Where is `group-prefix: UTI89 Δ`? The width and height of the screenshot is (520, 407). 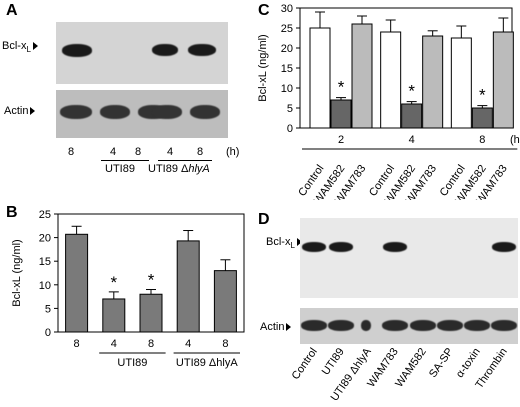 group-prefix: UTI89 Δ is located at coordinates (168, 169).